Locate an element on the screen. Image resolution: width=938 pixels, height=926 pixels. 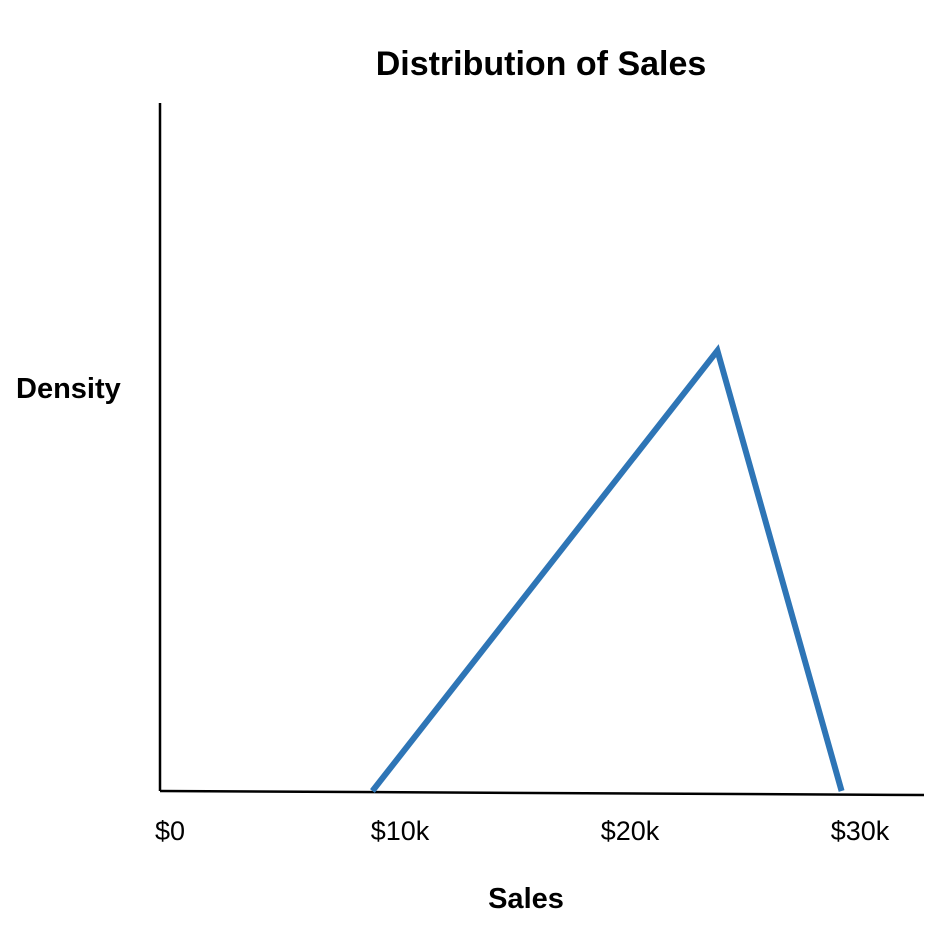
x-axis-label: Sales is located at coordinates (526, 899).